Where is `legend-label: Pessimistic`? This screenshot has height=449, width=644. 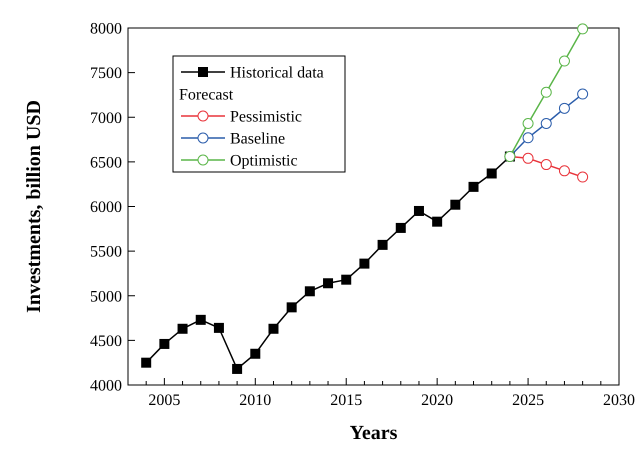 legend-label: Pessimistic is located at coordinates (266, 117).